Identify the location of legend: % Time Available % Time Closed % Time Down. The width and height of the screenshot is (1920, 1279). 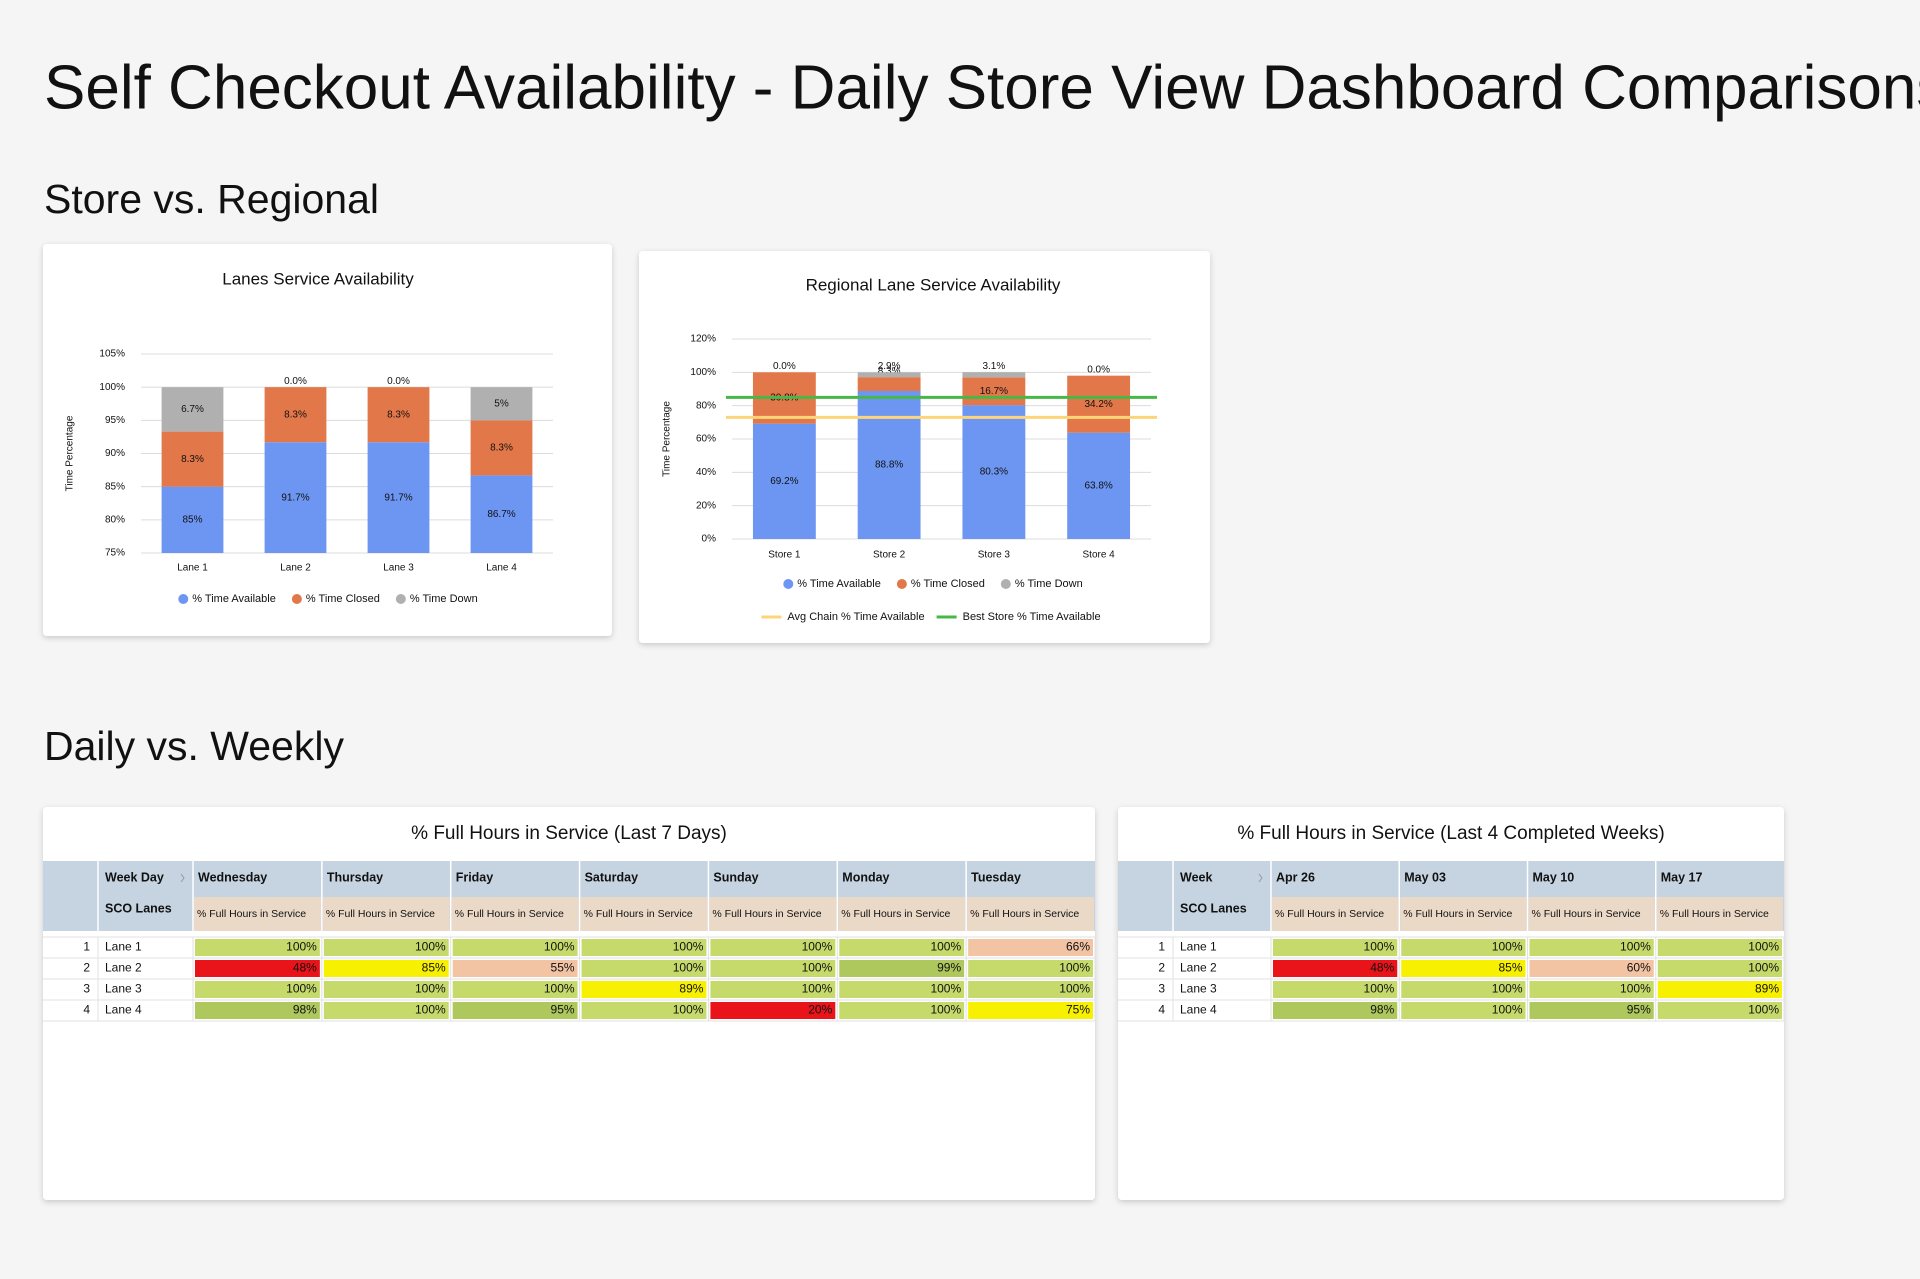
(328, 599).